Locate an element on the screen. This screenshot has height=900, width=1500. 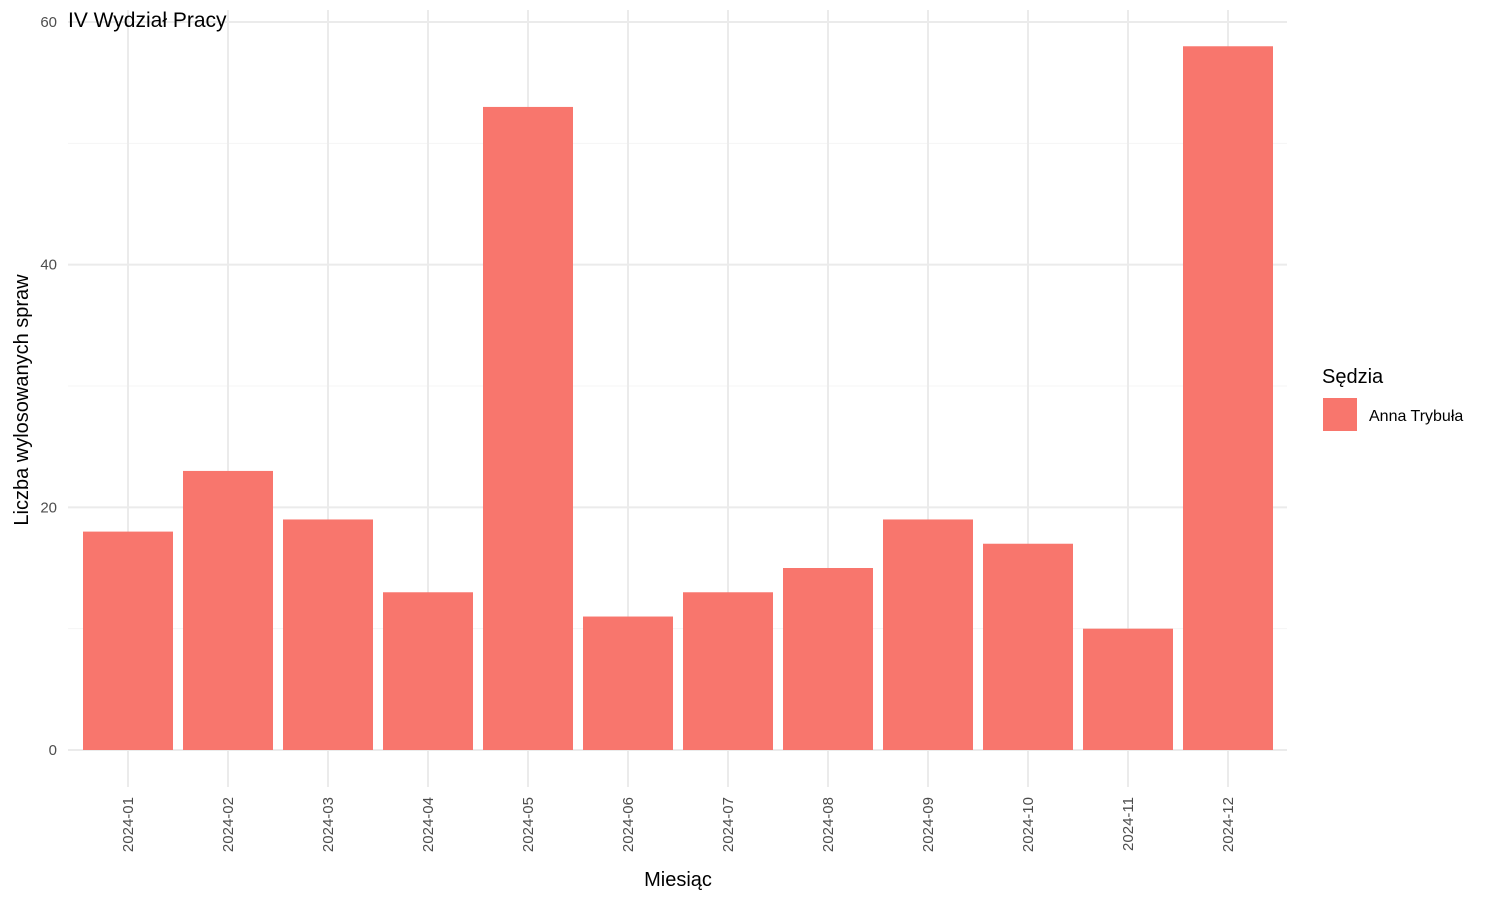
y-tick-label: 20 is located at coordinates (48, 507).